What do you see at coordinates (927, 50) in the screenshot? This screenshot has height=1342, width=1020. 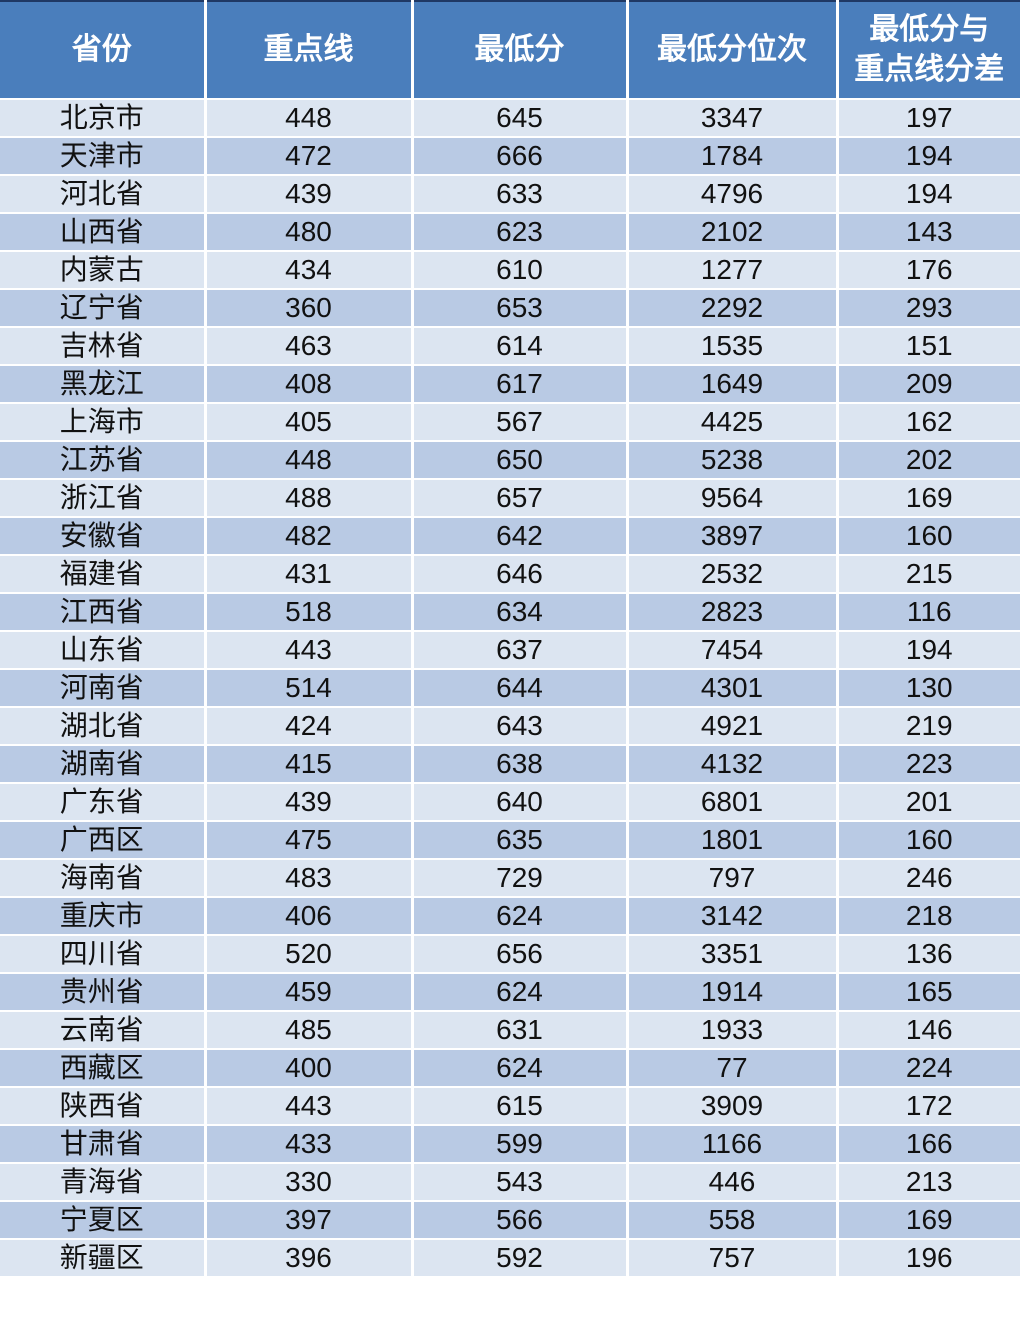 I see `header-score-diff: 最低分与 重点线分差` at bounding box center [927, 50].